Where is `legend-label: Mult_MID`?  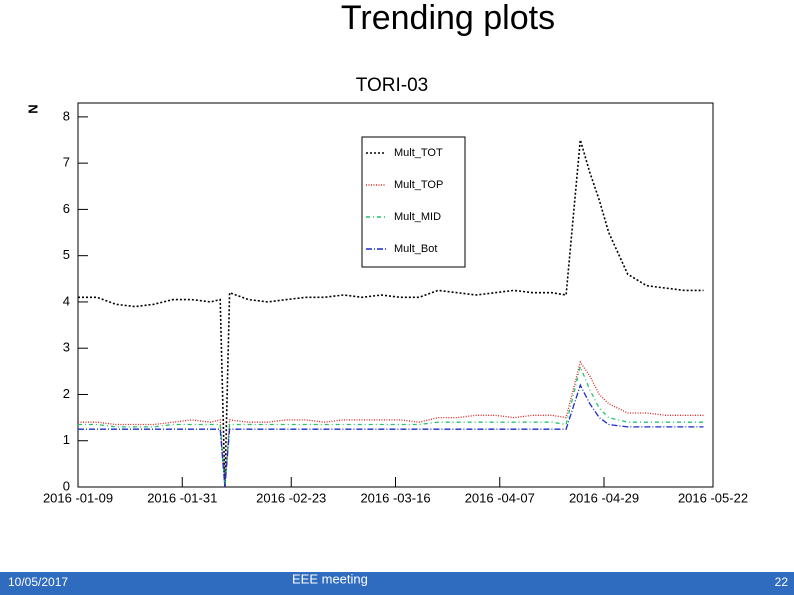
legend-label: Mult_MID is located at coordinates (417, 217).